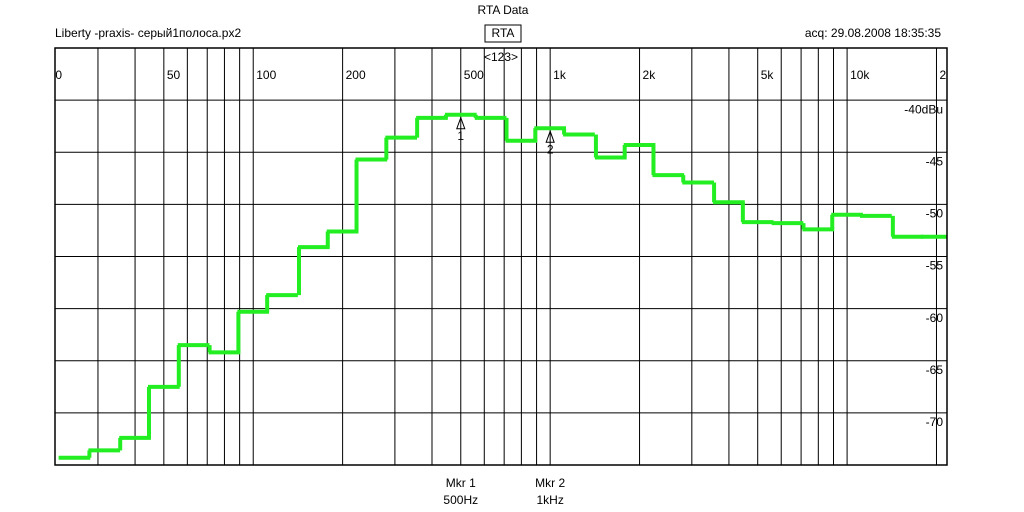  What do you see at coordinates (461, 483) in the screenshot?
I see `marker-name: Mkr 1` at bounding box center [461, 483].